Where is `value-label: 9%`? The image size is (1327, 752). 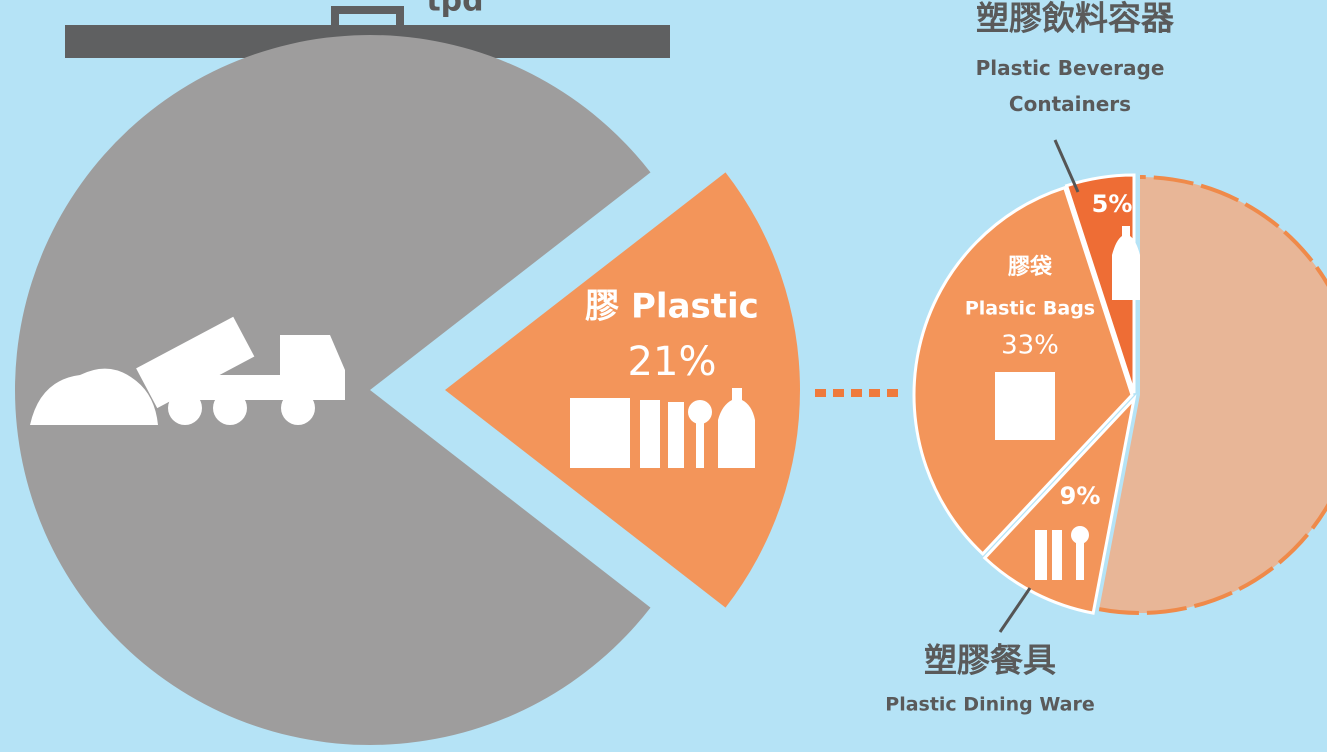 value-label: 9% is located at coordinates (1080, 496).